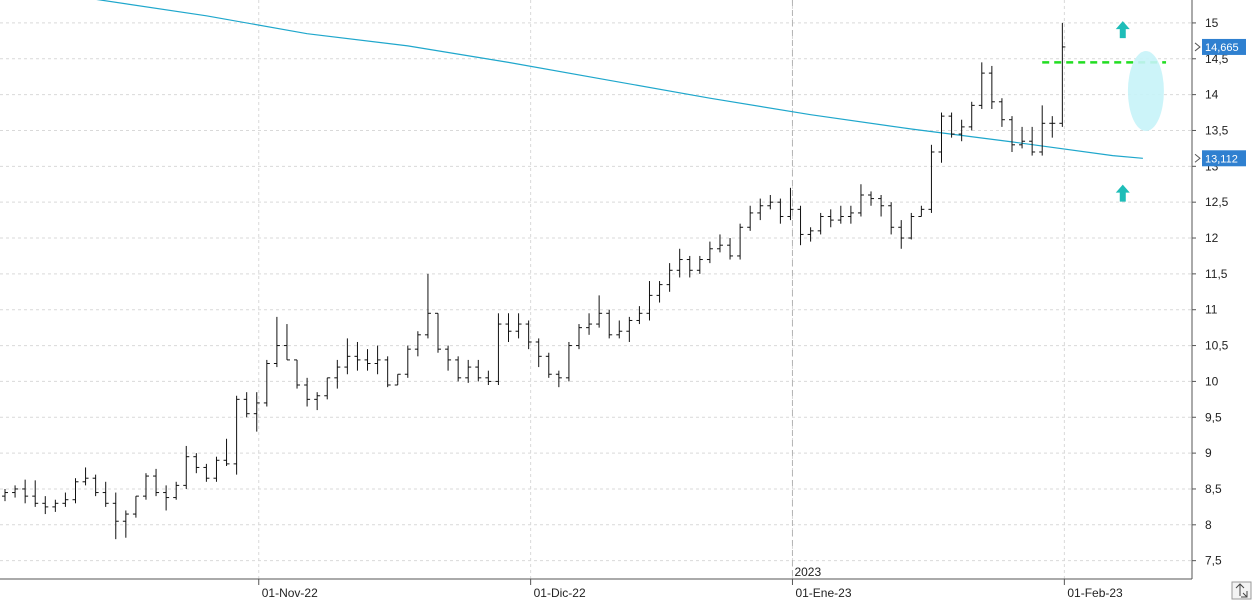 The width and height of the screenshot is (1254, 601). I want to click on x-tick-label: 01-Ene-23, so click(823, 593).